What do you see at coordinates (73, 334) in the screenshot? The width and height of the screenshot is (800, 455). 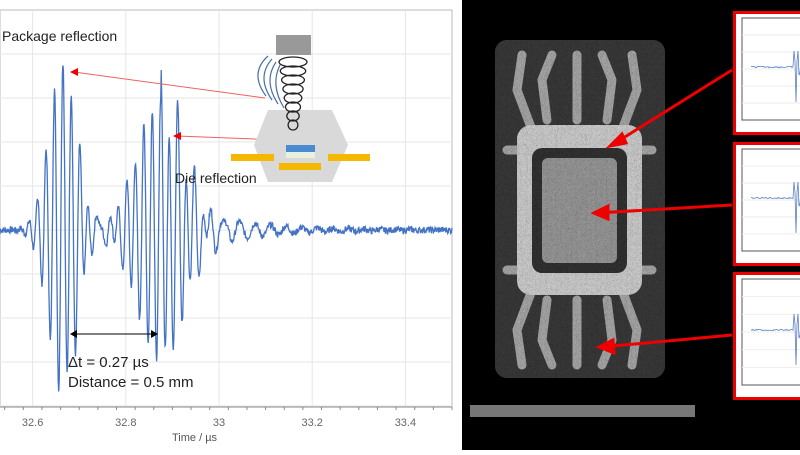 I see `dt-arrowhead-left` at bounding box center [73, 334].